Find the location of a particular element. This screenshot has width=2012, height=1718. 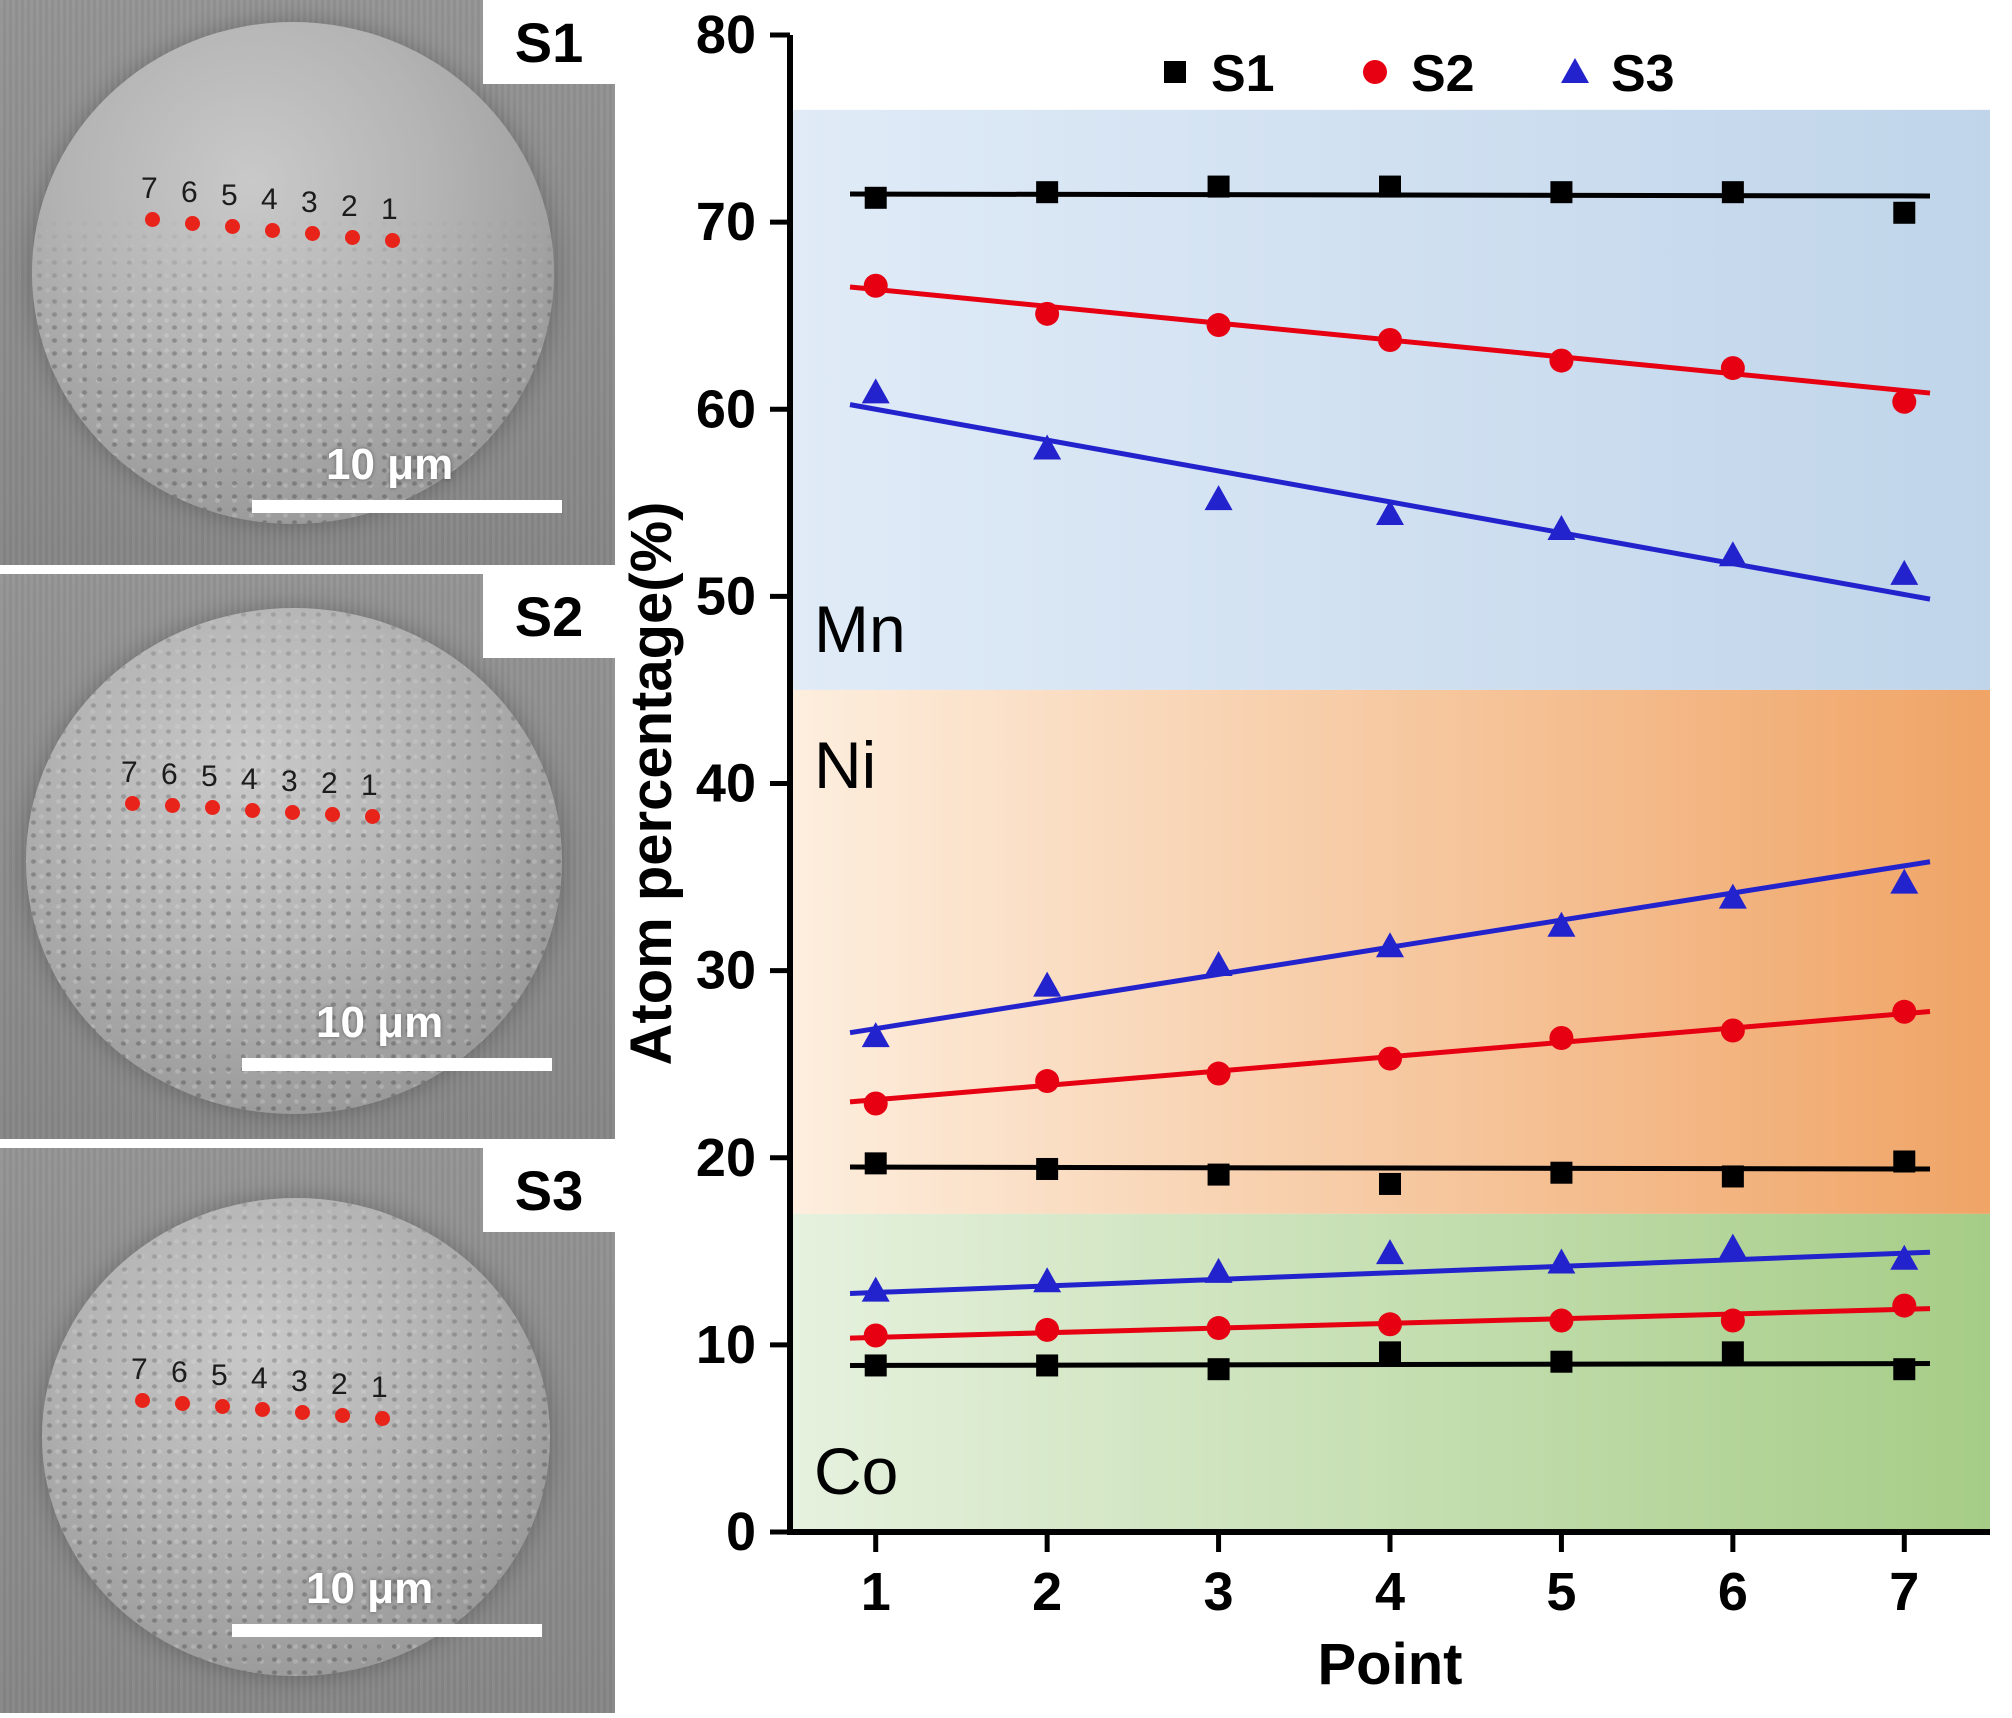

x-tick-label: 5 is located at coordinates (1561, 1592).